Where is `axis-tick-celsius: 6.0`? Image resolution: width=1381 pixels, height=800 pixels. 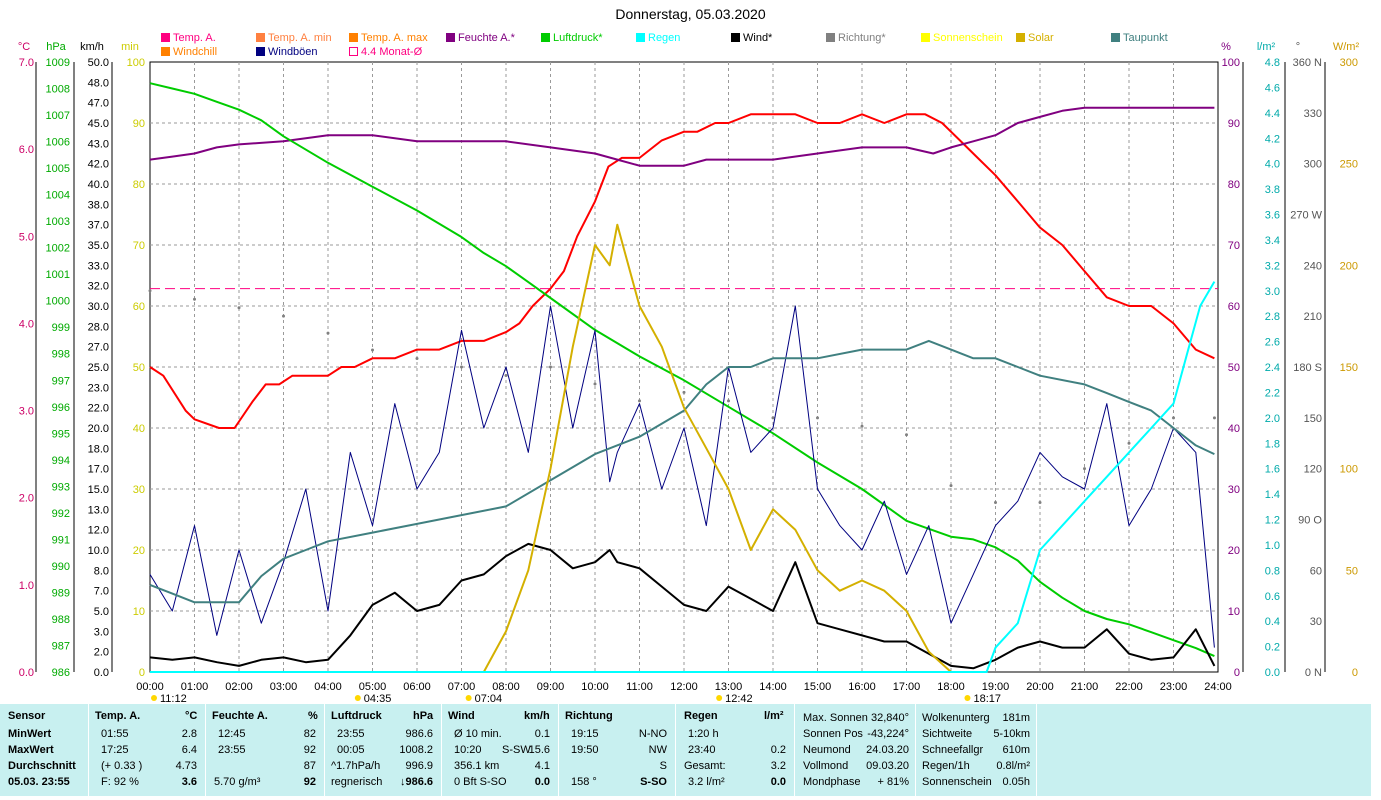 axis-tick-celsius: 6.0 is located at coordinates (26, 150).